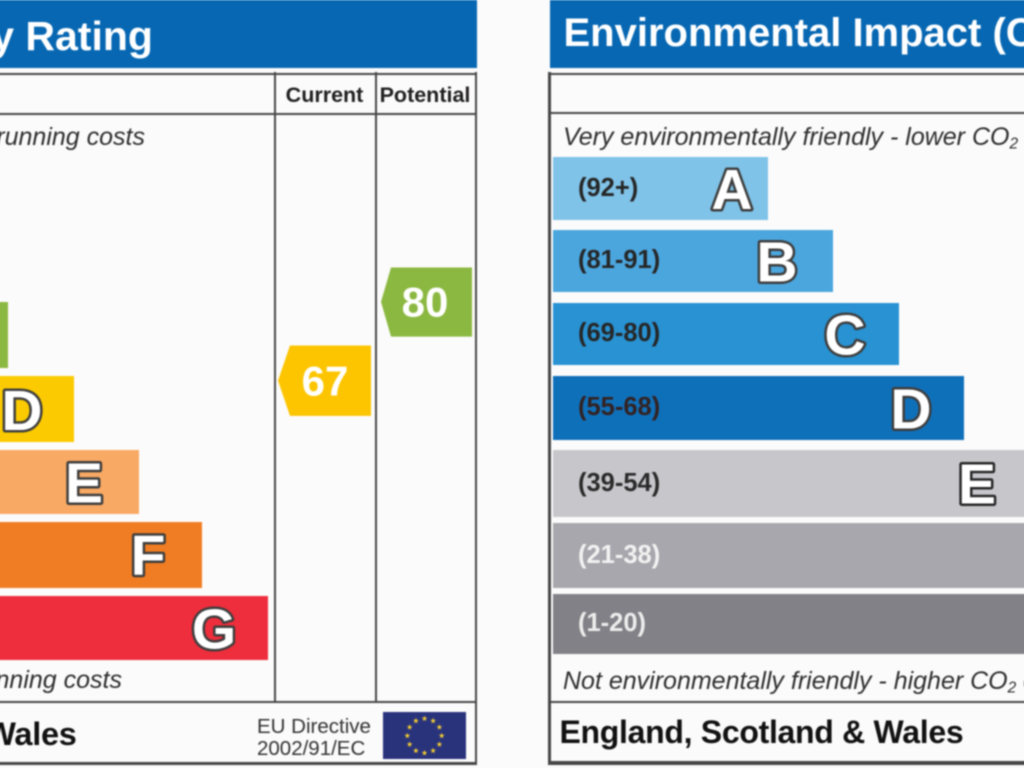  Describe the element at coordinates (214, 630) in the screenshot. I see `svg-text: G` at that location.